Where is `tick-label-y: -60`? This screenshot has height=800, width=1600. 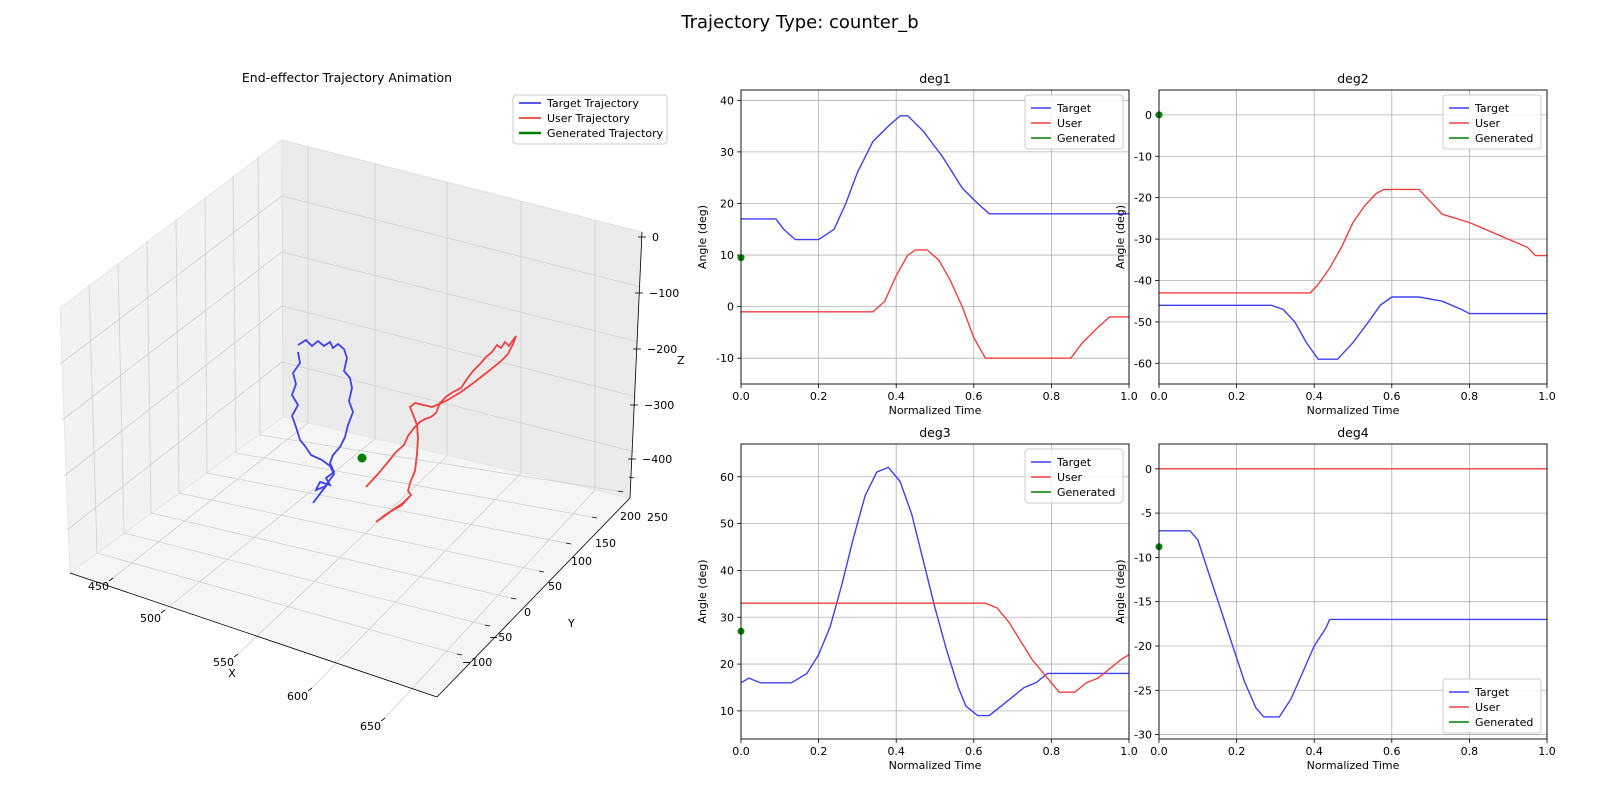
tick-label-y: -60 is located at coordinates (1143, 363).